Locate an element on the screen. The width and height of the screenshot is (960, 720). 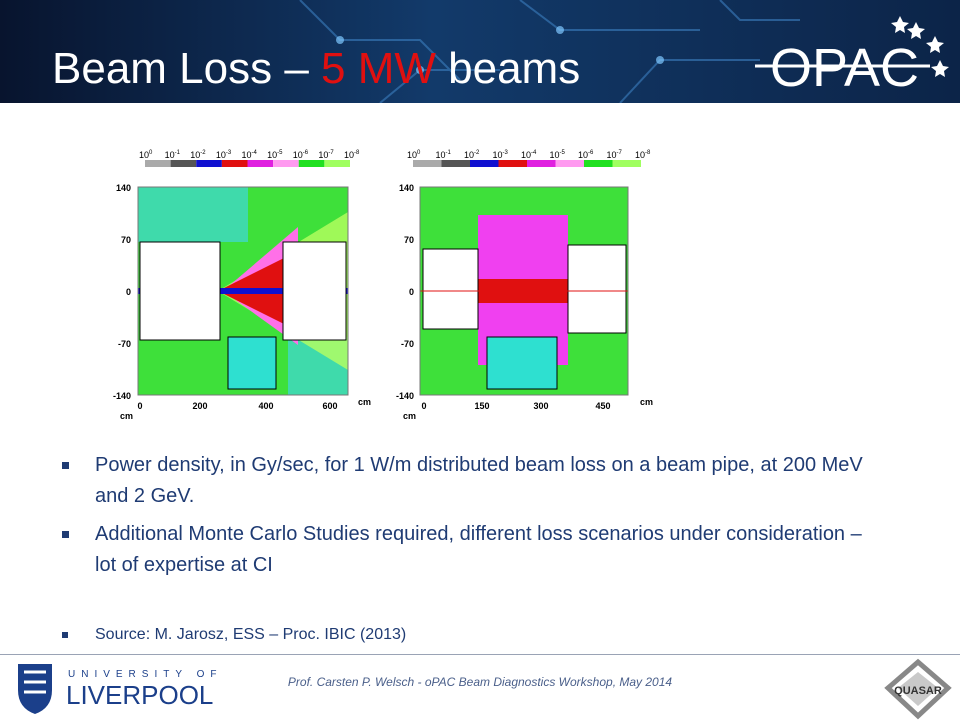
colorbar-label: 10-4 is located at coordinates (529, 155).